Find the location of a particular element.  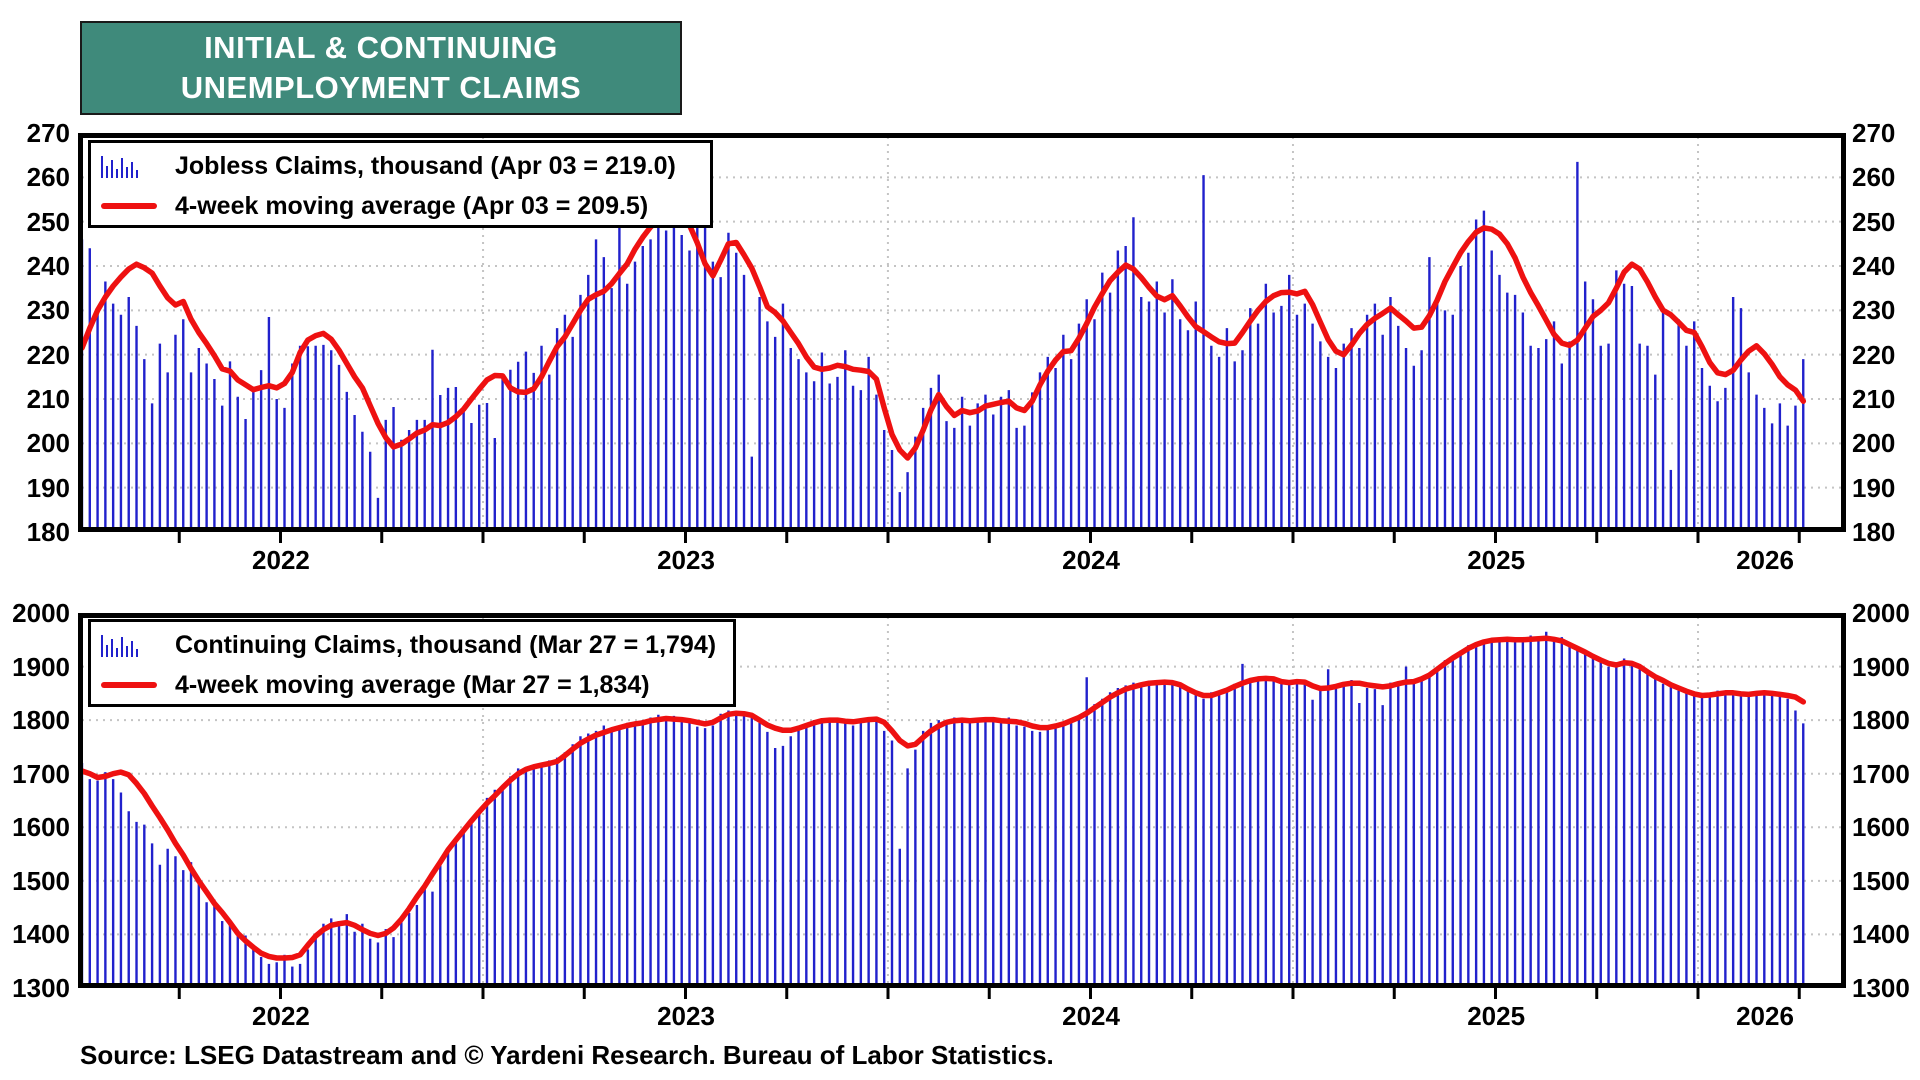

legend-row-ma: 4-week moving average (Apr 03 = 209.5) is located at coordinates (400, 206).